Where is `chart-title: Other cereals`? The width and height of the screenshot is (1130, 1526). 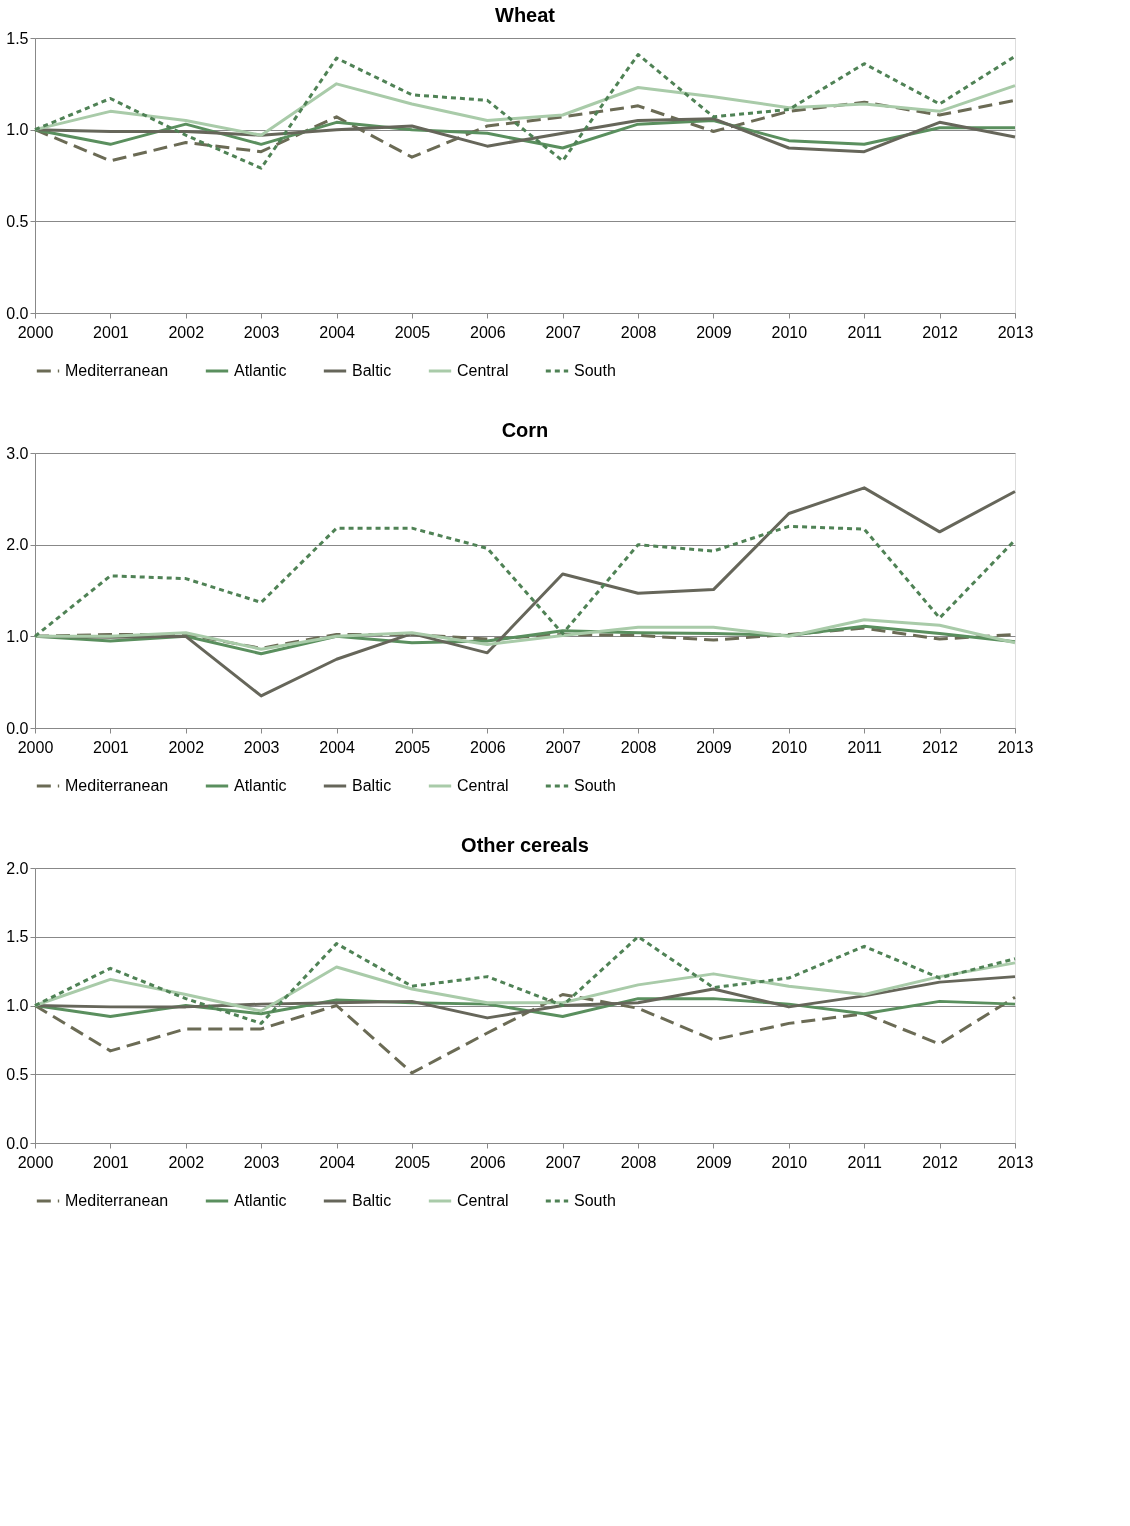 chart-title: Other cereals is located at coordinates (525, 845).